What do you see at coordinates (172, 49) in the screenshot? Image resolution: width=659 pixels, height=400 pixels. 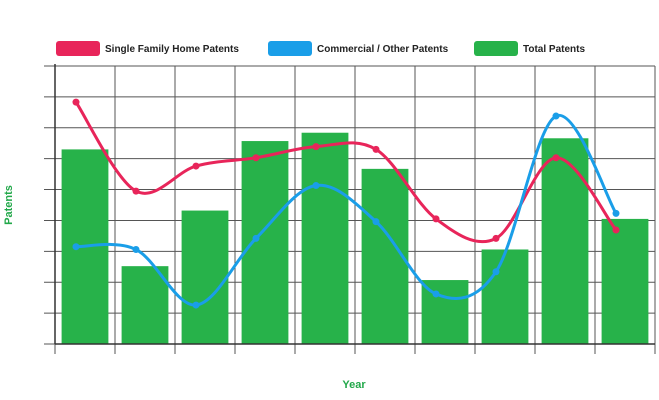 I see `legend-label: Single Family Home Patents` at bounding box center [172, 49].